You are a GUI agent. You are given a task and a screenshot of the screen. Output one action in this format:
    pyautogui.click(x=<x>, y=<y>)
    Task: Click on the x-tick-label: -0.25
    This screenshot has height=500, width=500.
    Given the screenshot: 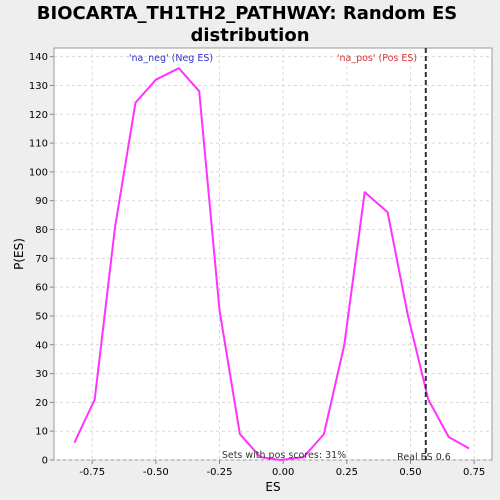 What is the action you would take?
    pyautogui.click(x=220, y=472)
    